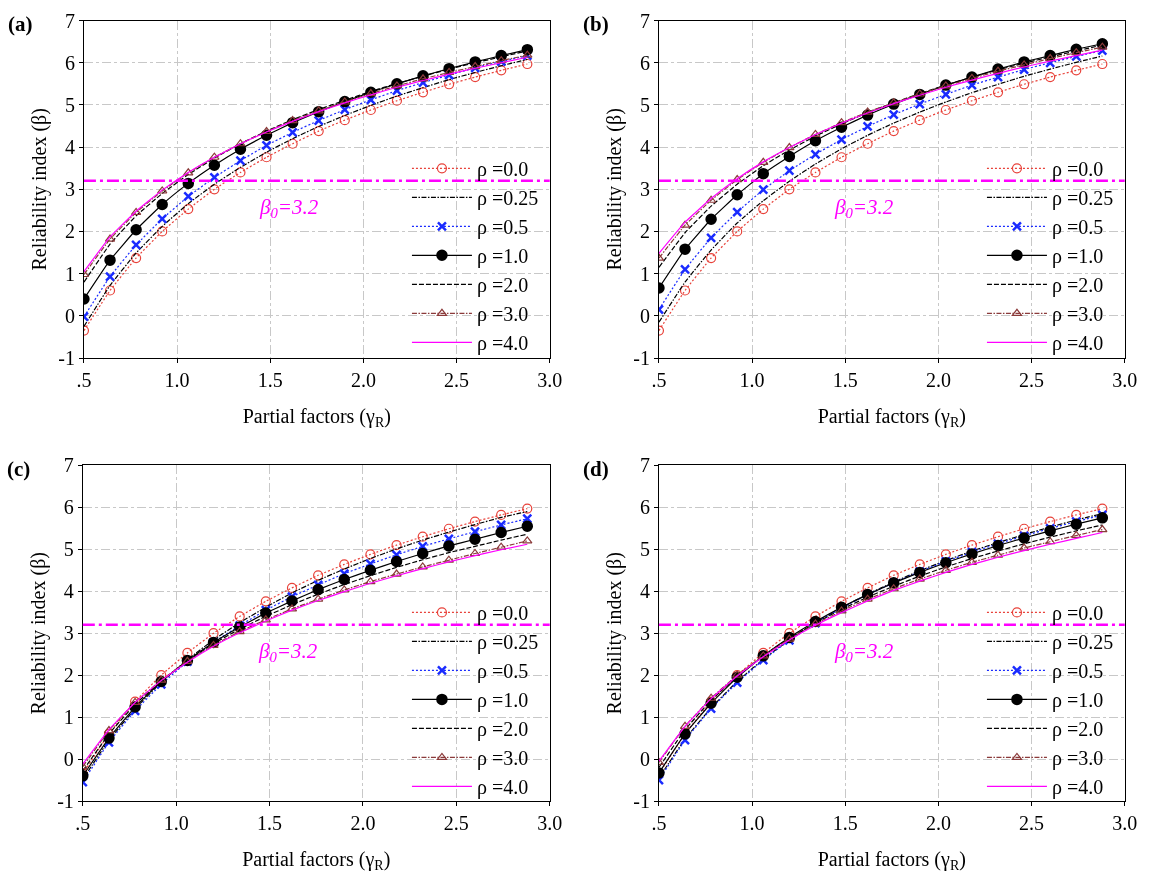 The width and height of the screenshot is (1150, 895). Describe the element at coordinates (20, 24) in the screenshot. I see `chart-title: (a)` at that location.